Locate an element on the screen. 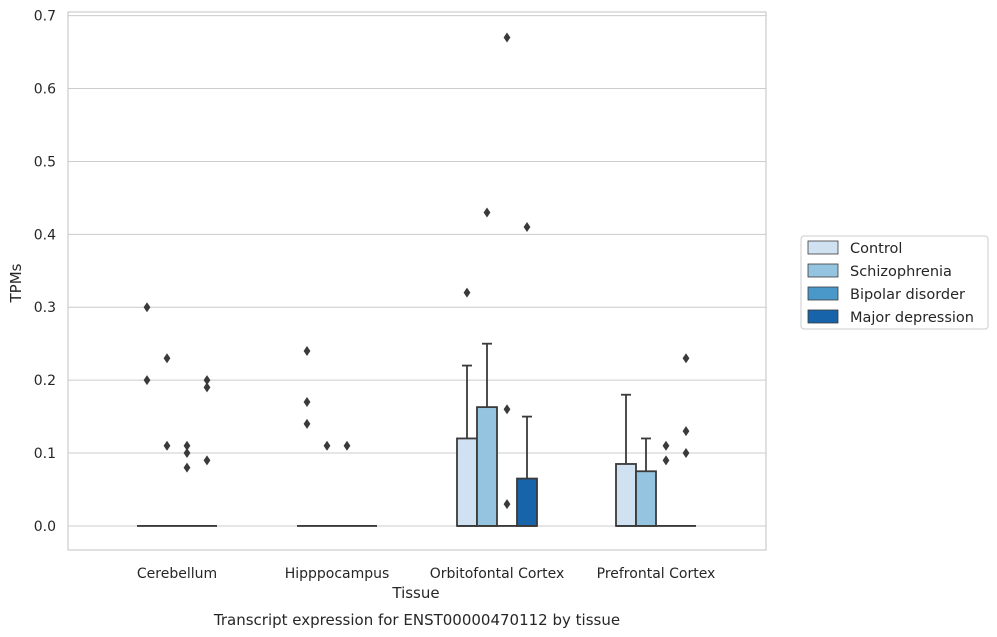 Image resolution: width=997 pixels, height=637 pixels. y-tick-label: 0.5 is located at coordinates (45, 162).